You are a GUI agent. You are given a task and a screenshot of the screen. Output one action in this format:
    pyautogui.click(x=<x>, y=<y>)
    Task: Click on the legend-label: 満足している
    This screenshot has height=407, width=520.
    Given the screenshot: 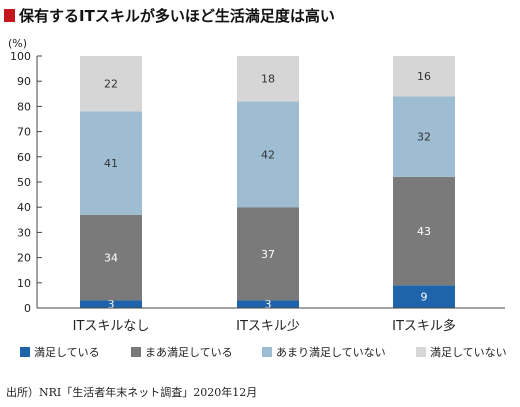 What is the action you would take?
    pyautogui.click(x=67, y=352)
    